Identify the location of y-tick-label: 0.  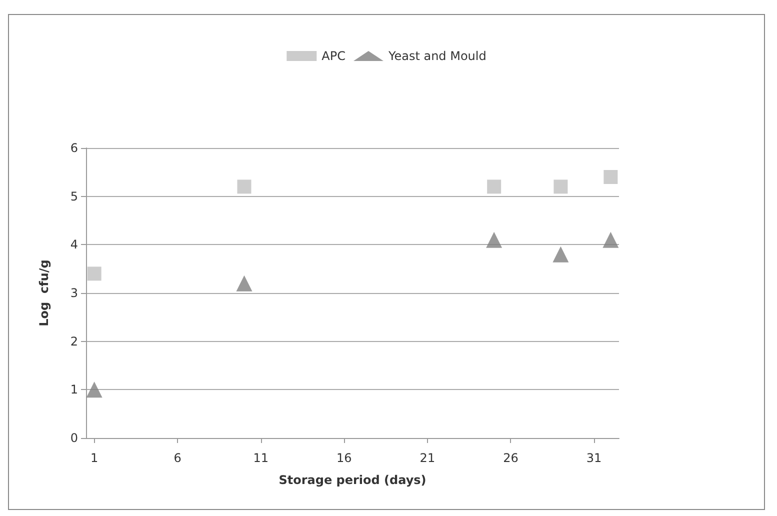
(74, 438).